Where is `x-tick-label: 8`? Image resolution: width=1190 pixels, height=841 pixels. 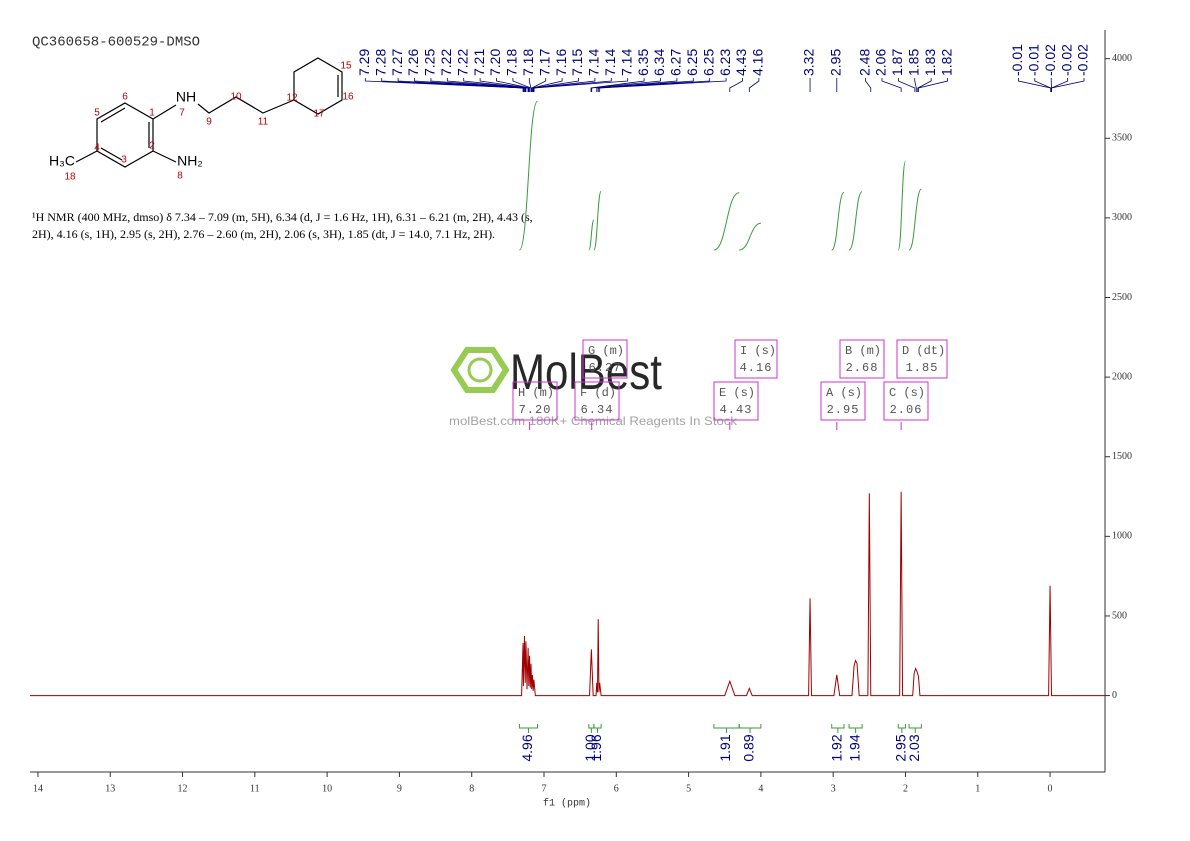 x-tick-label: 8 is located at coordinates (471, 788).